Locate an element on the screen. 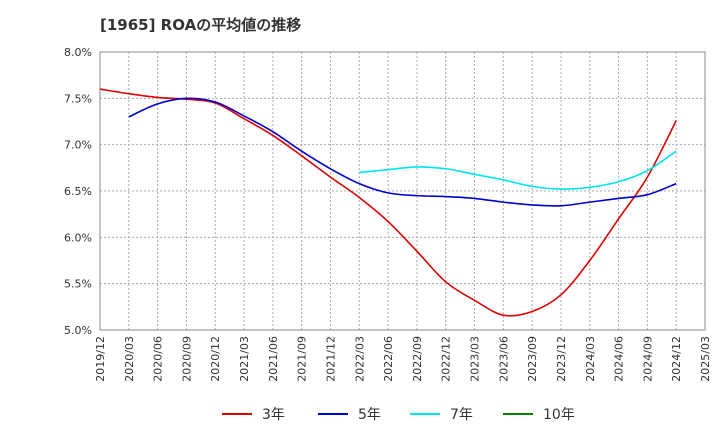 The height and width of the screenshot is (440, 720). x-tick-label: 2023/03 is located at coordinates (475, 359).